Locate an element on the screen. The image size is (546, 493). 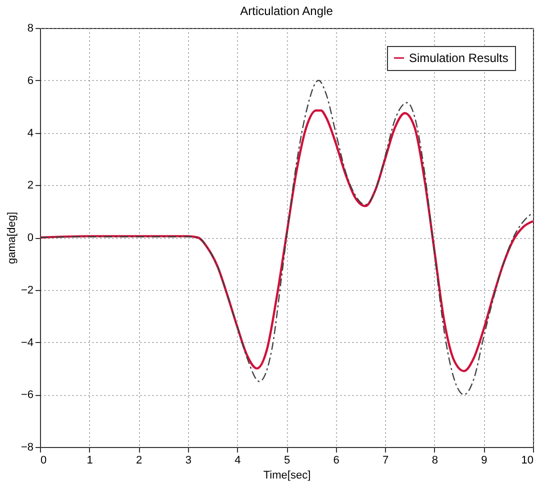
y-tick-label: 2 is located at coordinates (30, 186).